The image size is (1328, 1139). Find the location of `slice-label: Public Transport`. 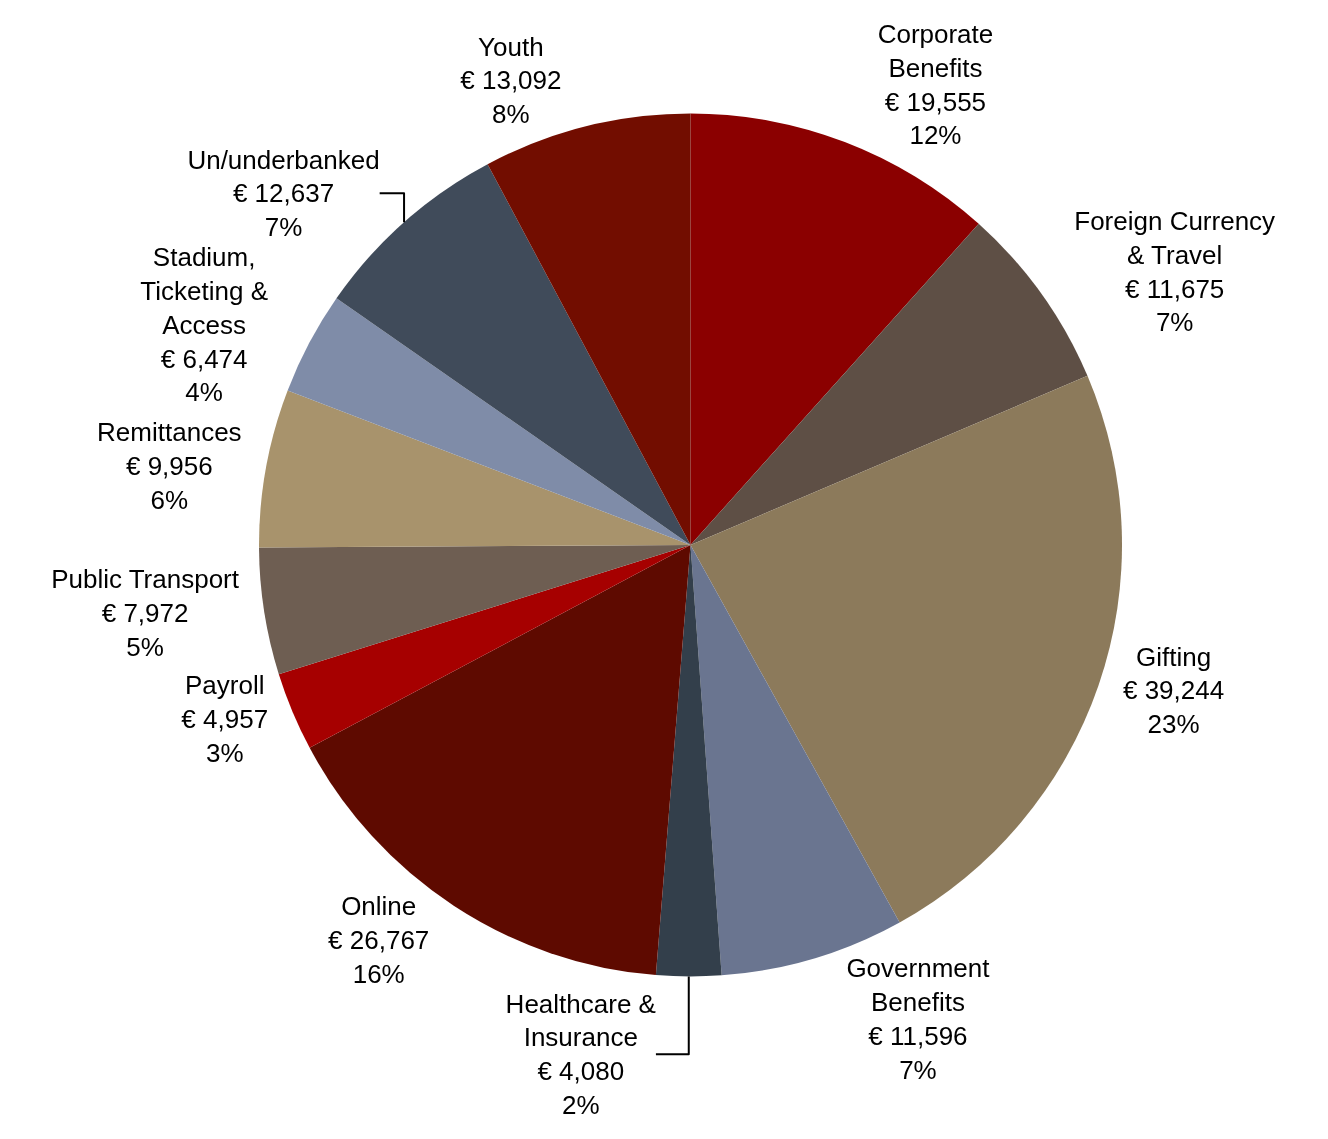

slice-label: Public Transport is located at coordinates (145, 578).